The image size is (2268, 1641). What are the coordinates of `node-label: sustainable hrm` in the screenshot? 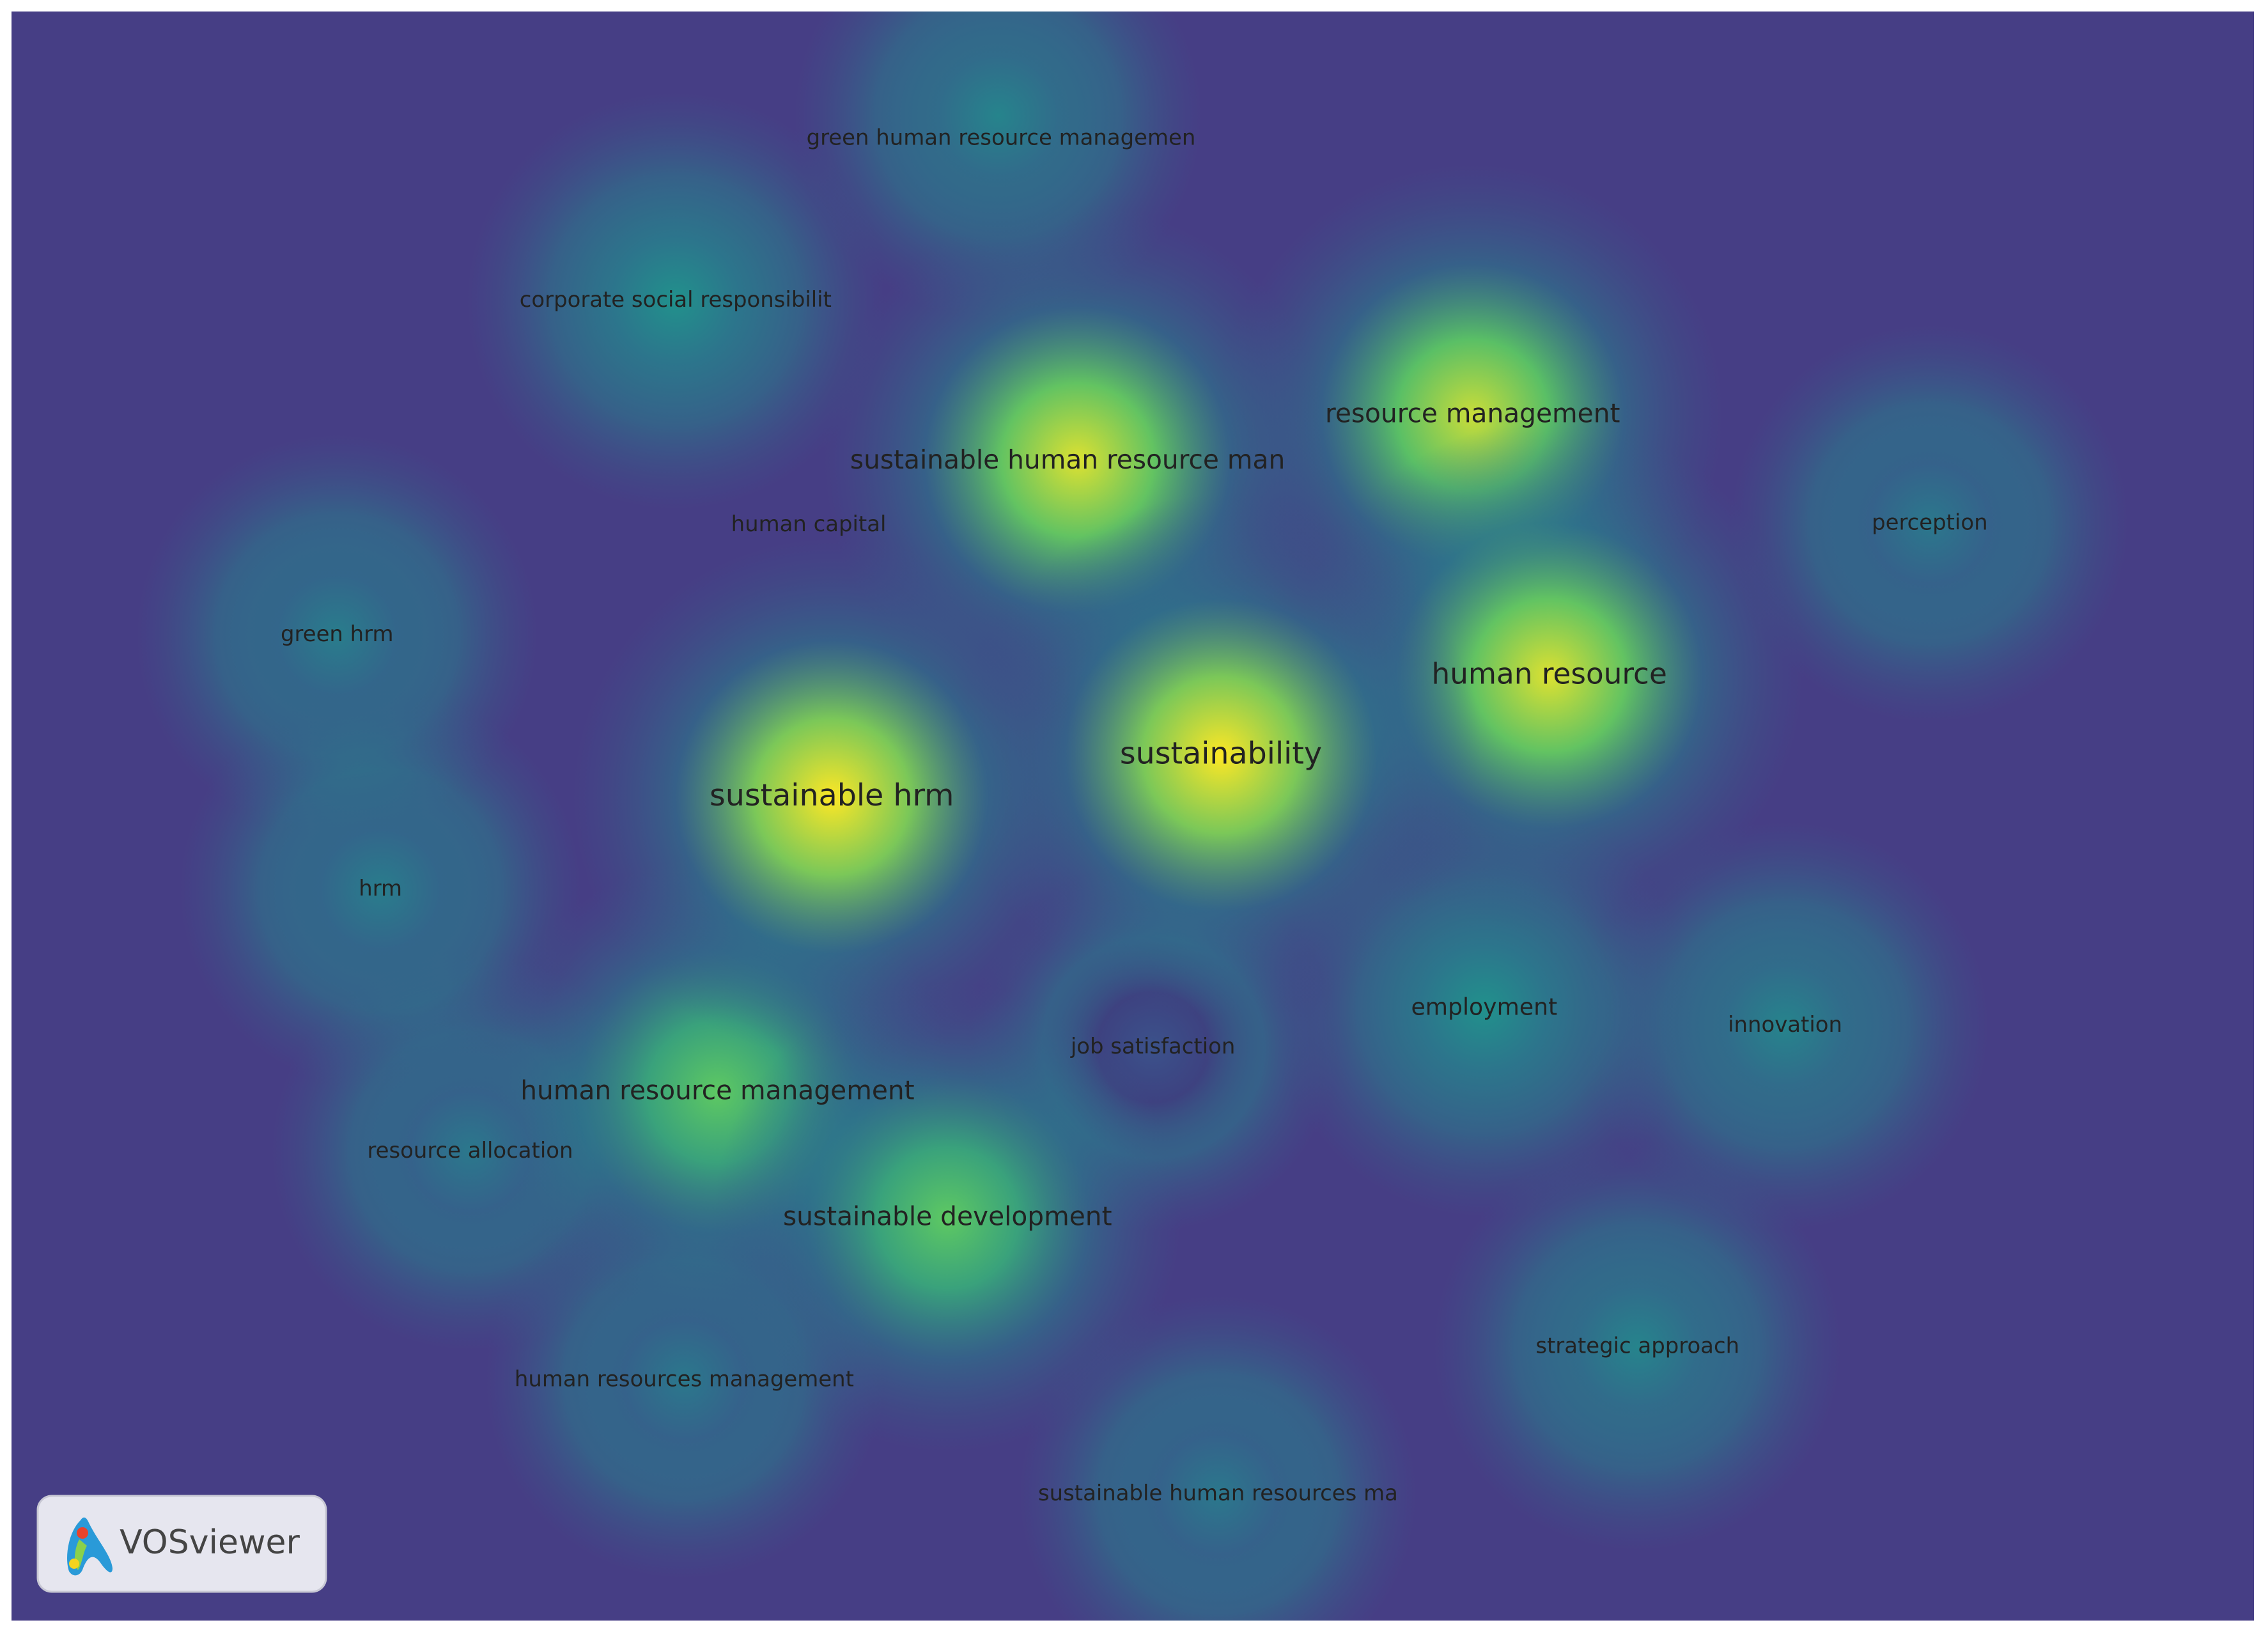 It's located at (832, 795).